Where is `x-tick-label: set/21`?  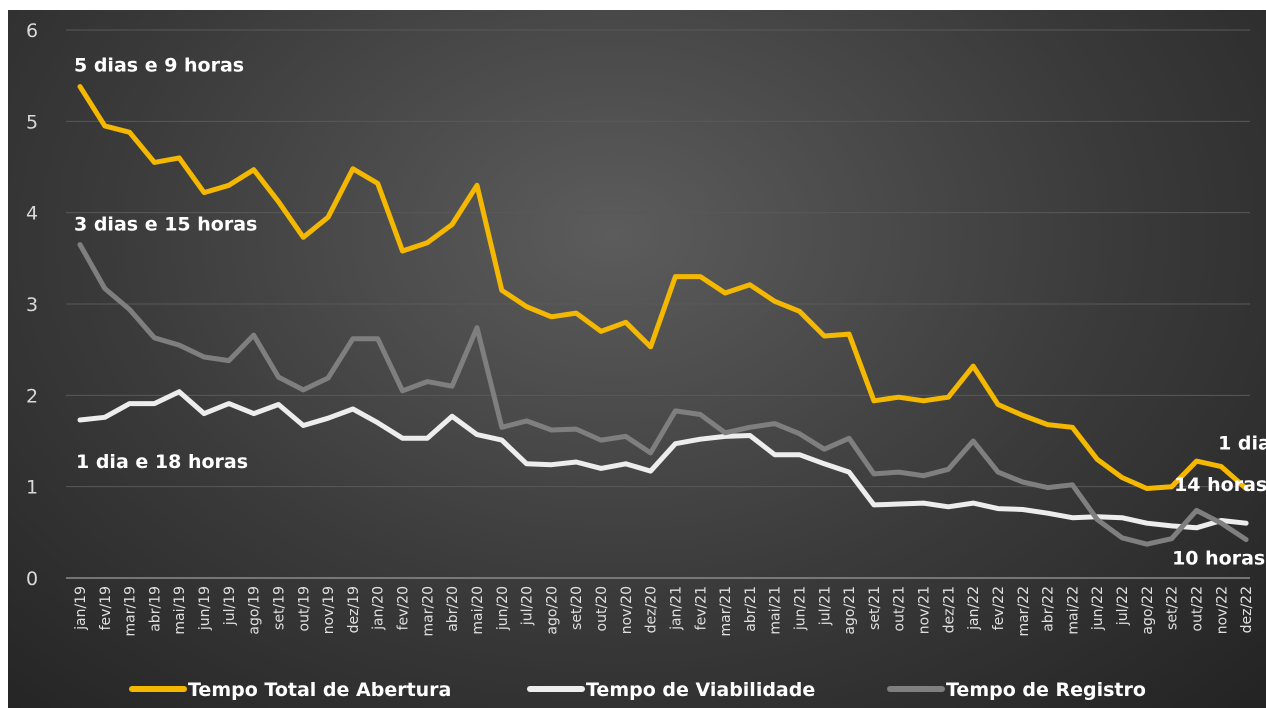
x-tick-label: set/21 is located at coordinates (875, 608).